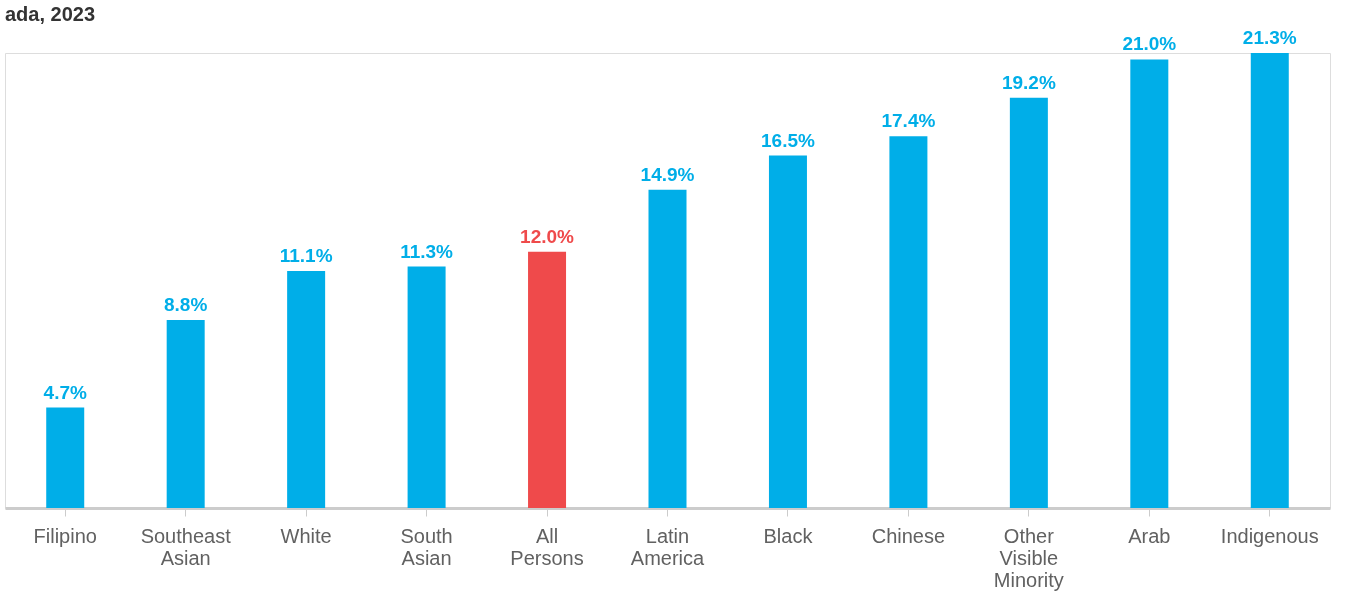 Image resolution: width=1345 pixels, height=600 pixels. What do you see at coordinates (1149, 44) in the screenshot?
I see `data-label: 21.0%` at bounding box center [1149, 44].